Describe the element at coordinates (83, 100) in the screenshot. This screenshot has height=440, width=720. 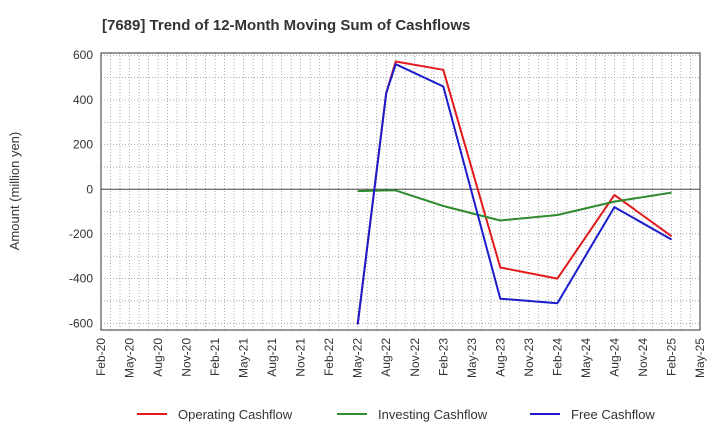
I see `y-tick-label: 400` at that location.